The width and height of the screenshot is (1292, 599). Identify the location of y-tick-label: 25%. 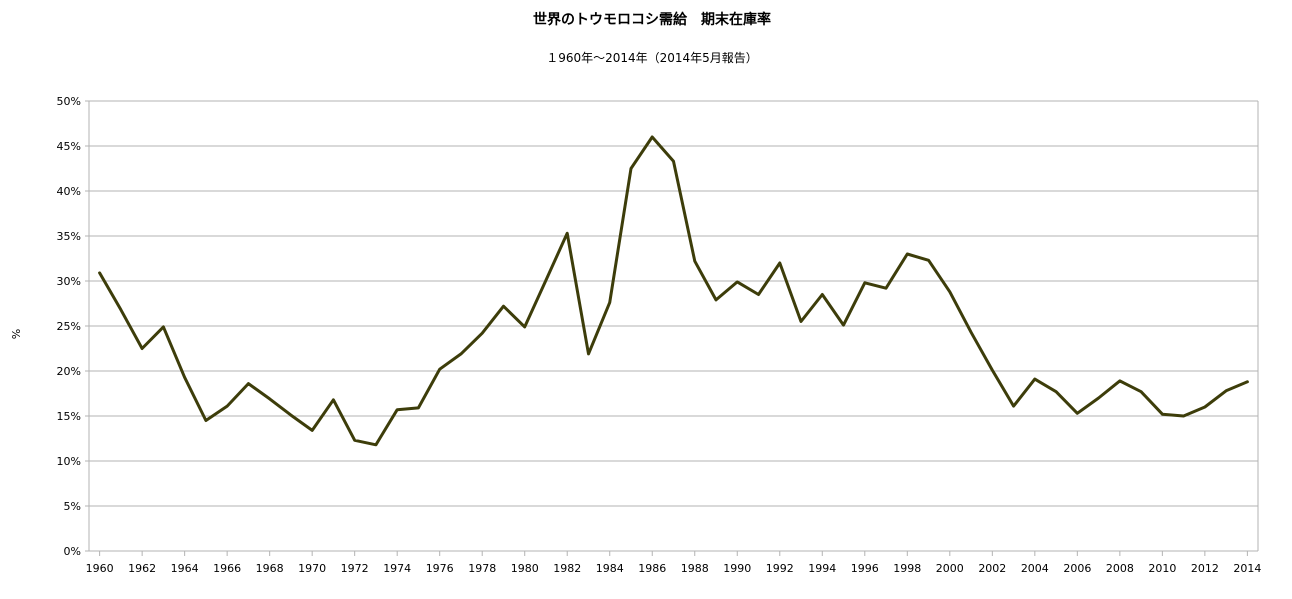
(69, 326).